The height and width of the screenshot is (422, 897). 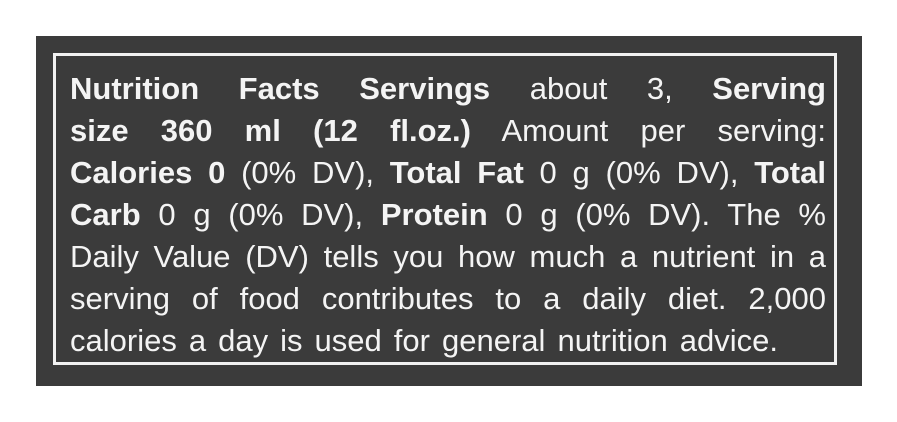 I want to click on bold-text-segment: Serving, so click(x=769, y=88).